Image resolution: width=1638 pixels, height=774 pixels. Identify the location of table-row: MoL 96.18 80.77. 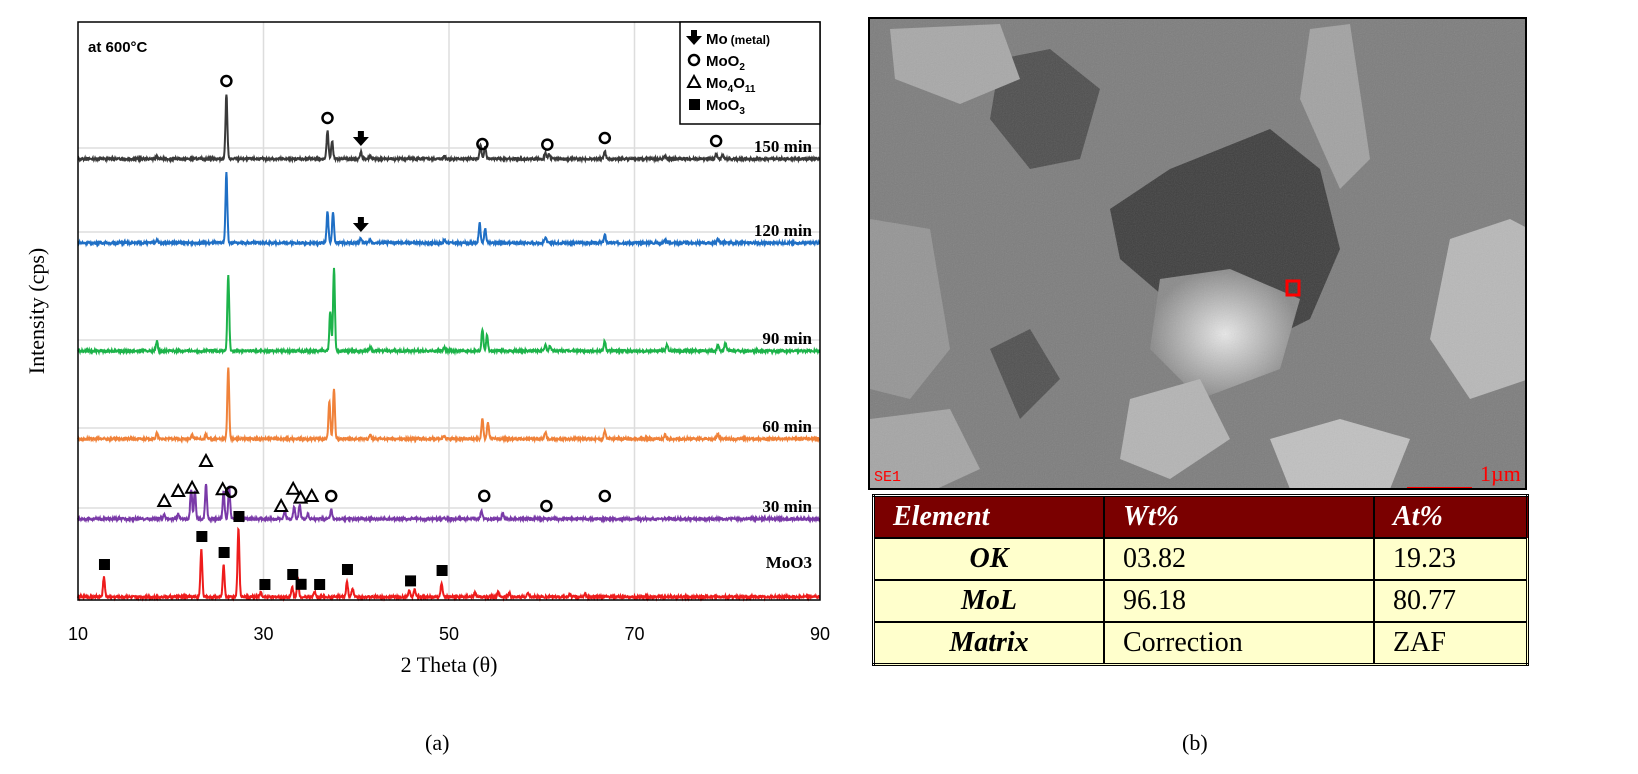
(1200, 601).